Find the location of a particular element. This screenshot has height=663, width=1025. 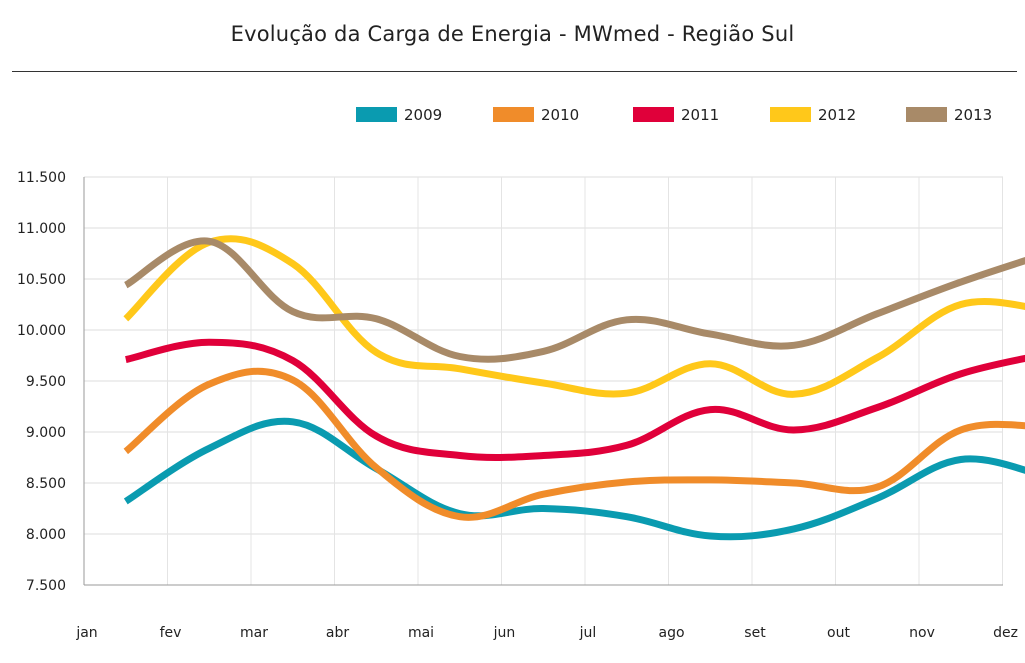

legend-swatch-2012 is located at coordinates (790, 114).